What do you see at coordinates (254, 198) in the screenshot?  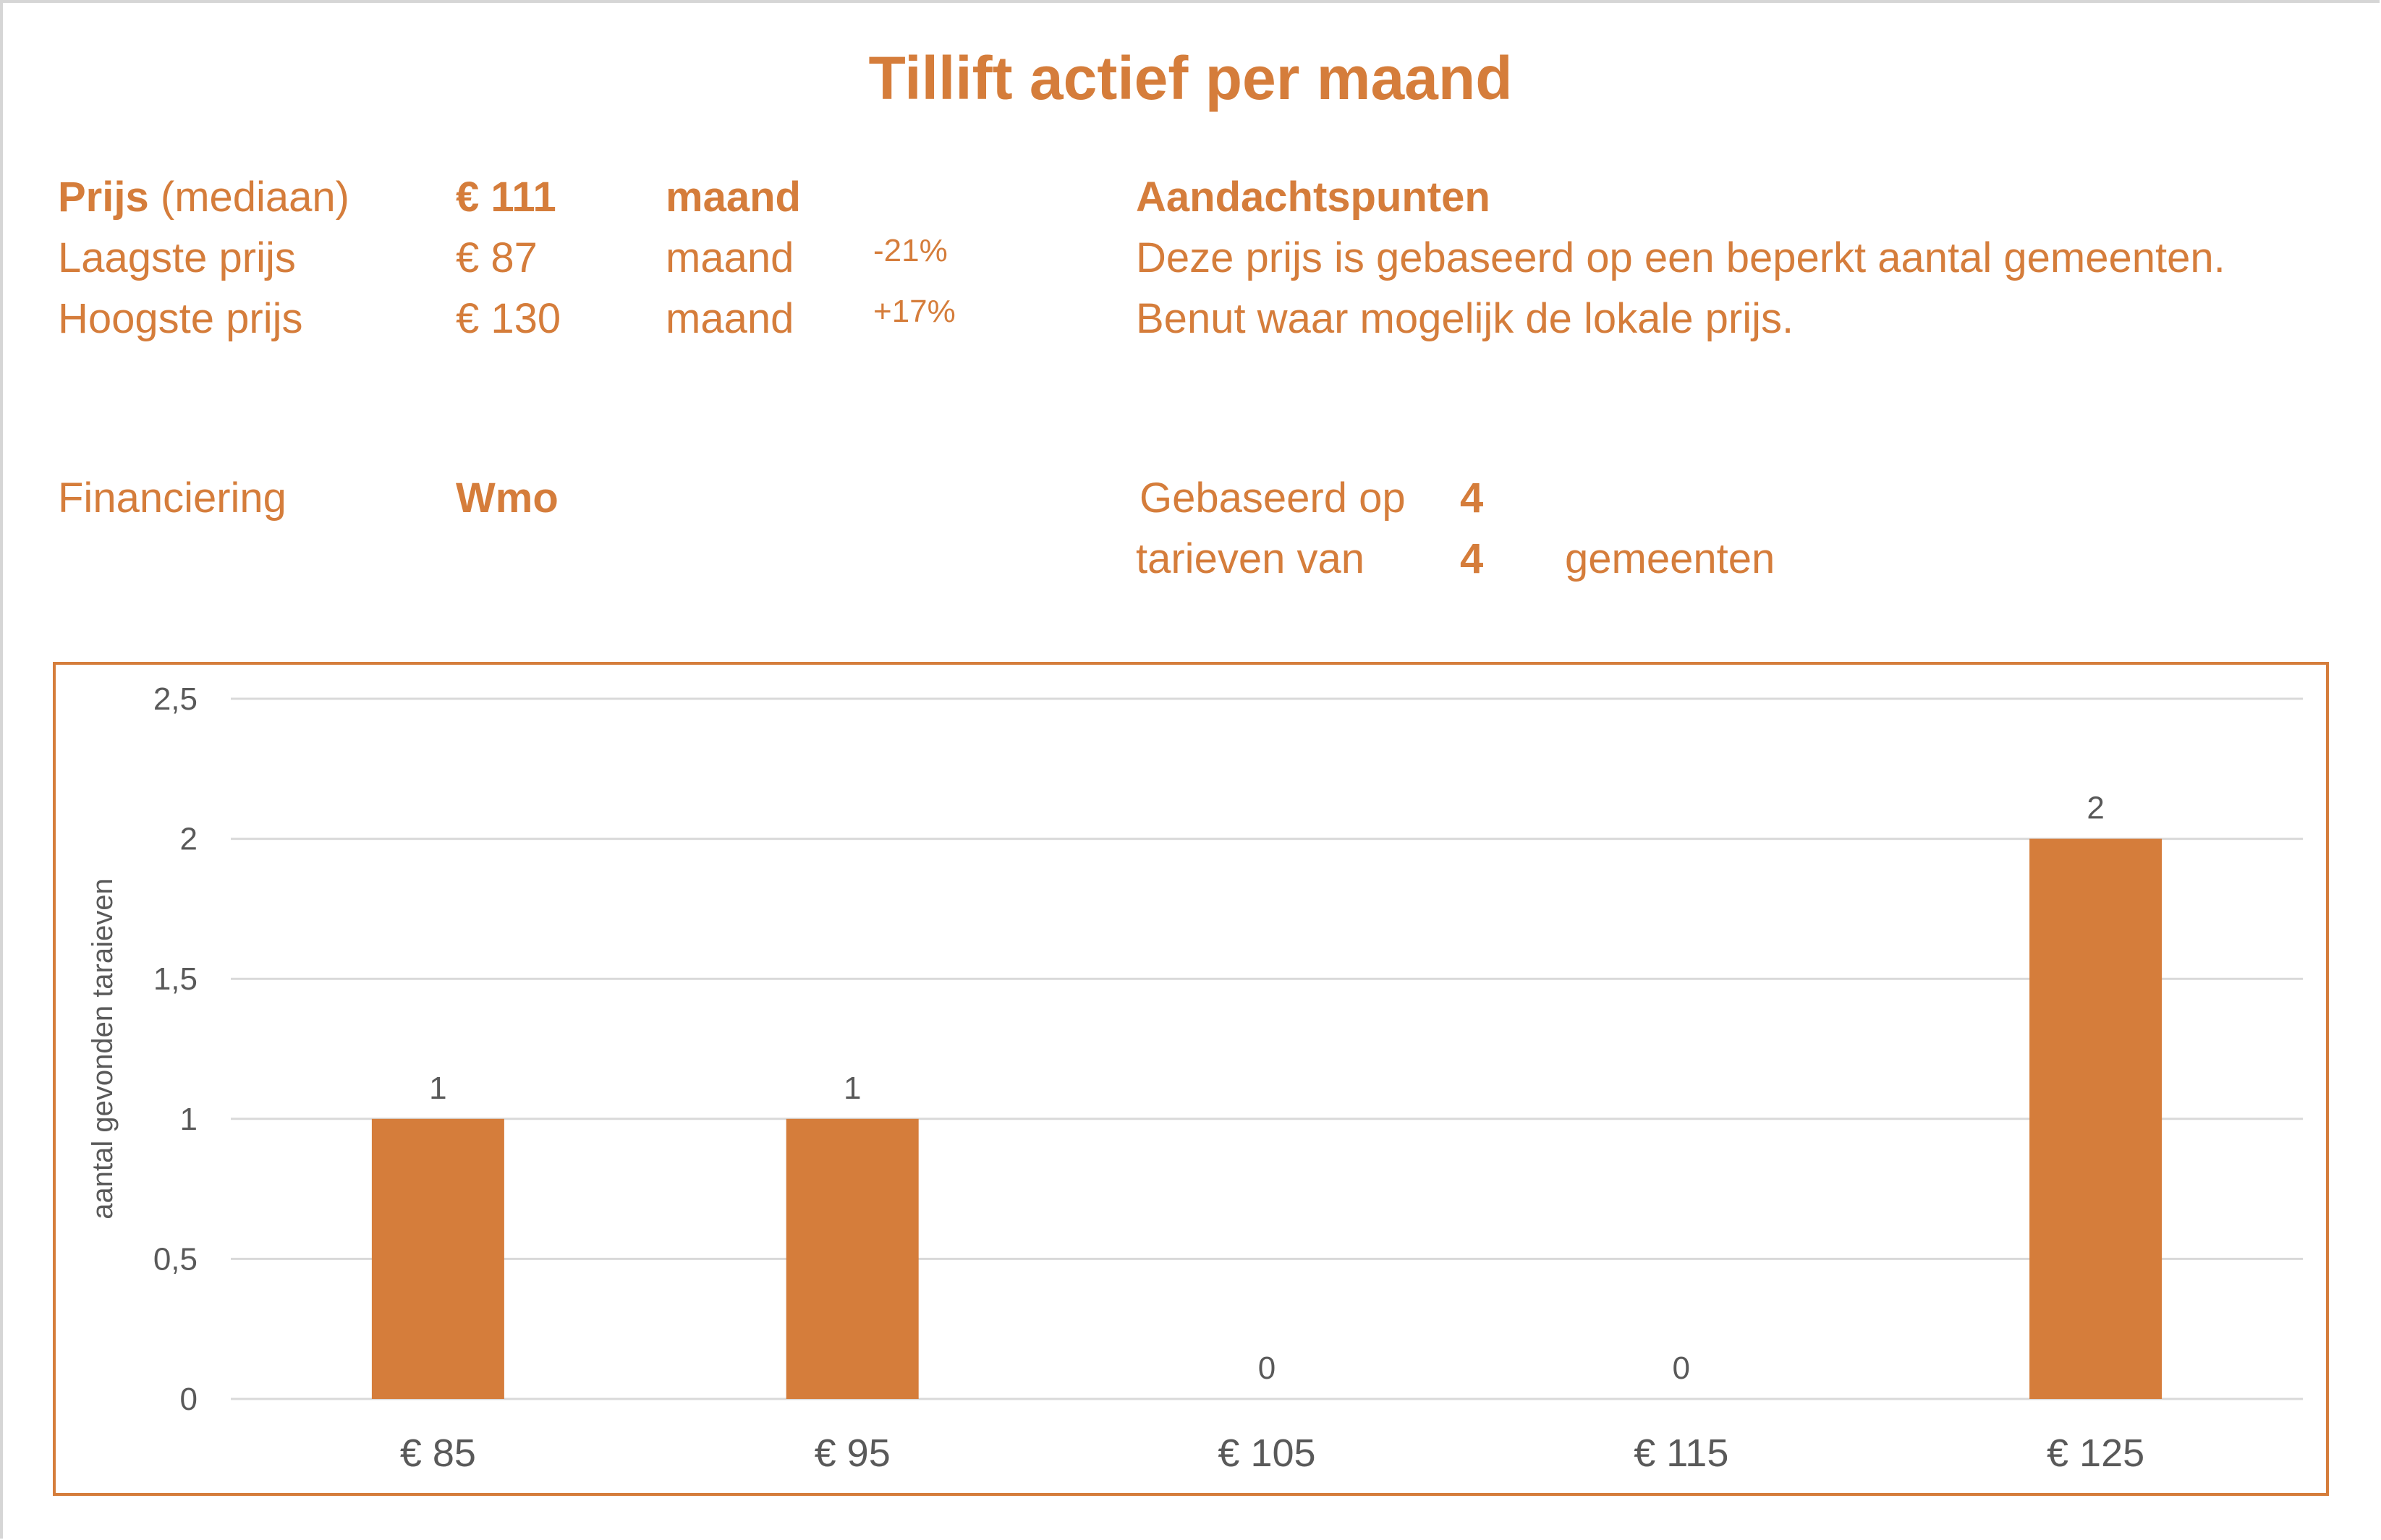 I see `median-label-rest: (mediaan)` at bounding box center [254, 198].